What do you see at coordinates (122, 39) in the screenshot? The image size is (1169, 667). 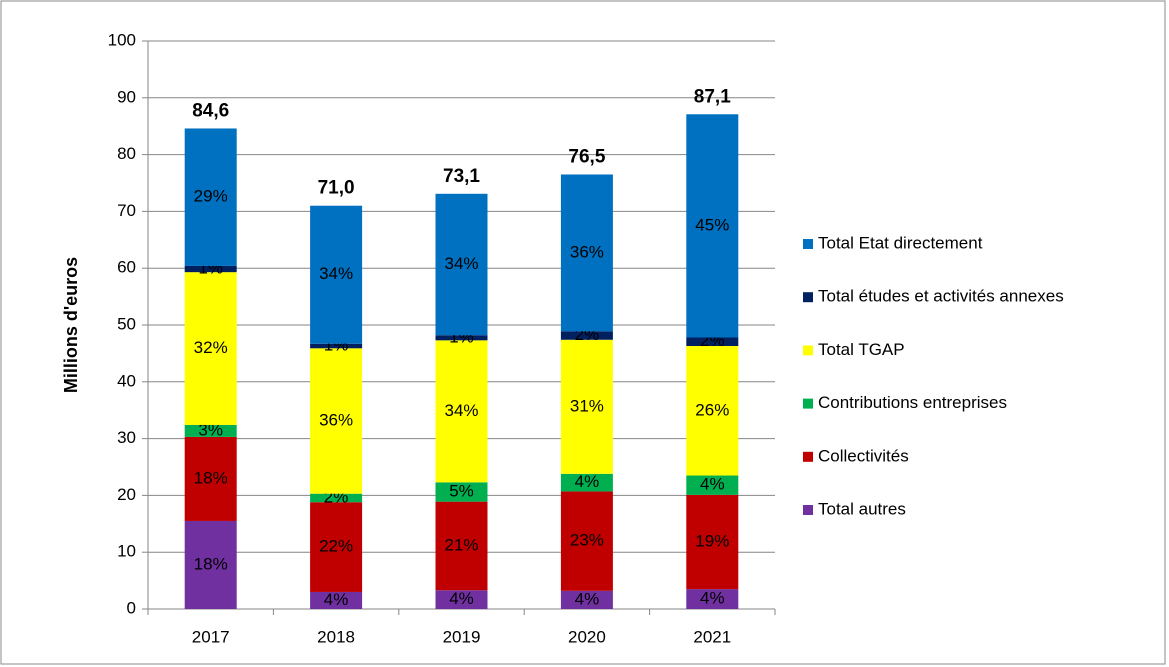 I see `y-tick-label: 100` at bounding box center [122, 39].